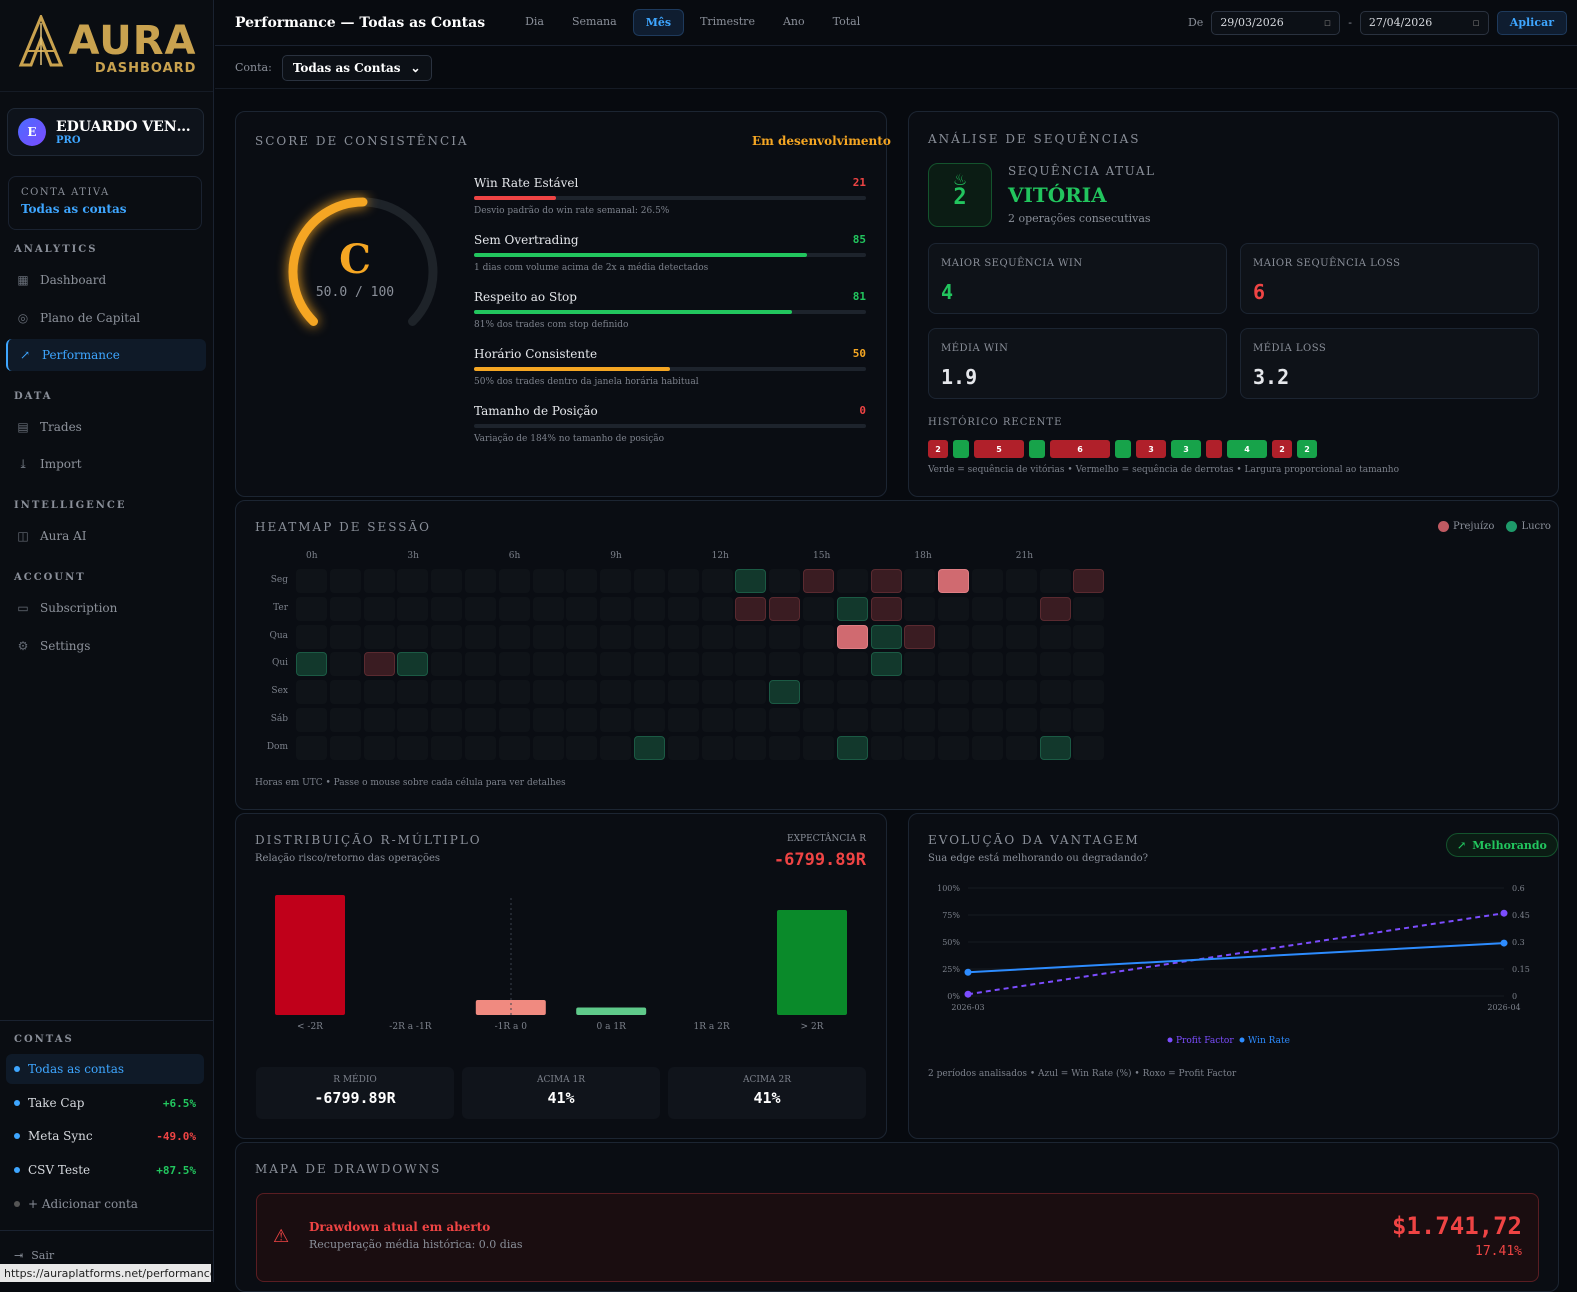  Describe the element at coordinates (105, 1170) in the screenshot. I see `account-item-csv-teste: CSV Teste +87.5%` at that location.